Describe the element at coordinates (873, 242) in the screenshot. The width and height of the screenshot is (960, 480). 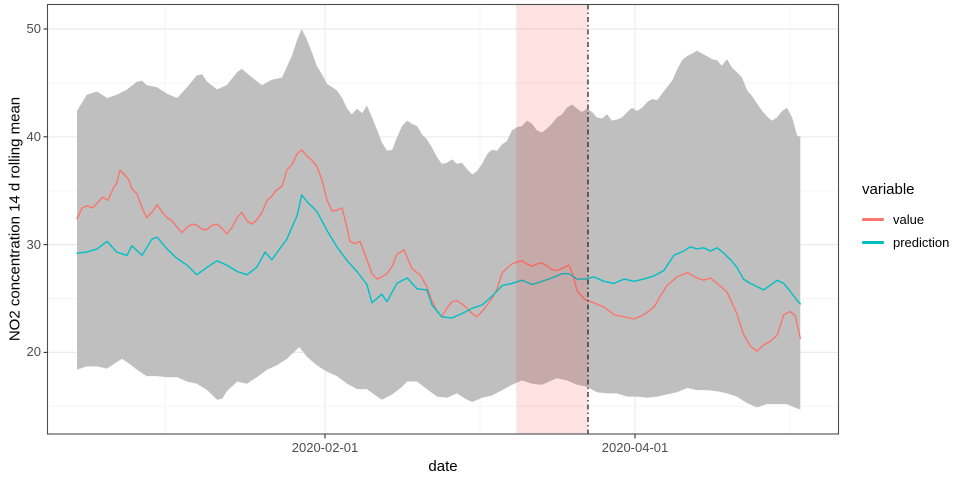
I see `legend-key-prediction-line` at that location.